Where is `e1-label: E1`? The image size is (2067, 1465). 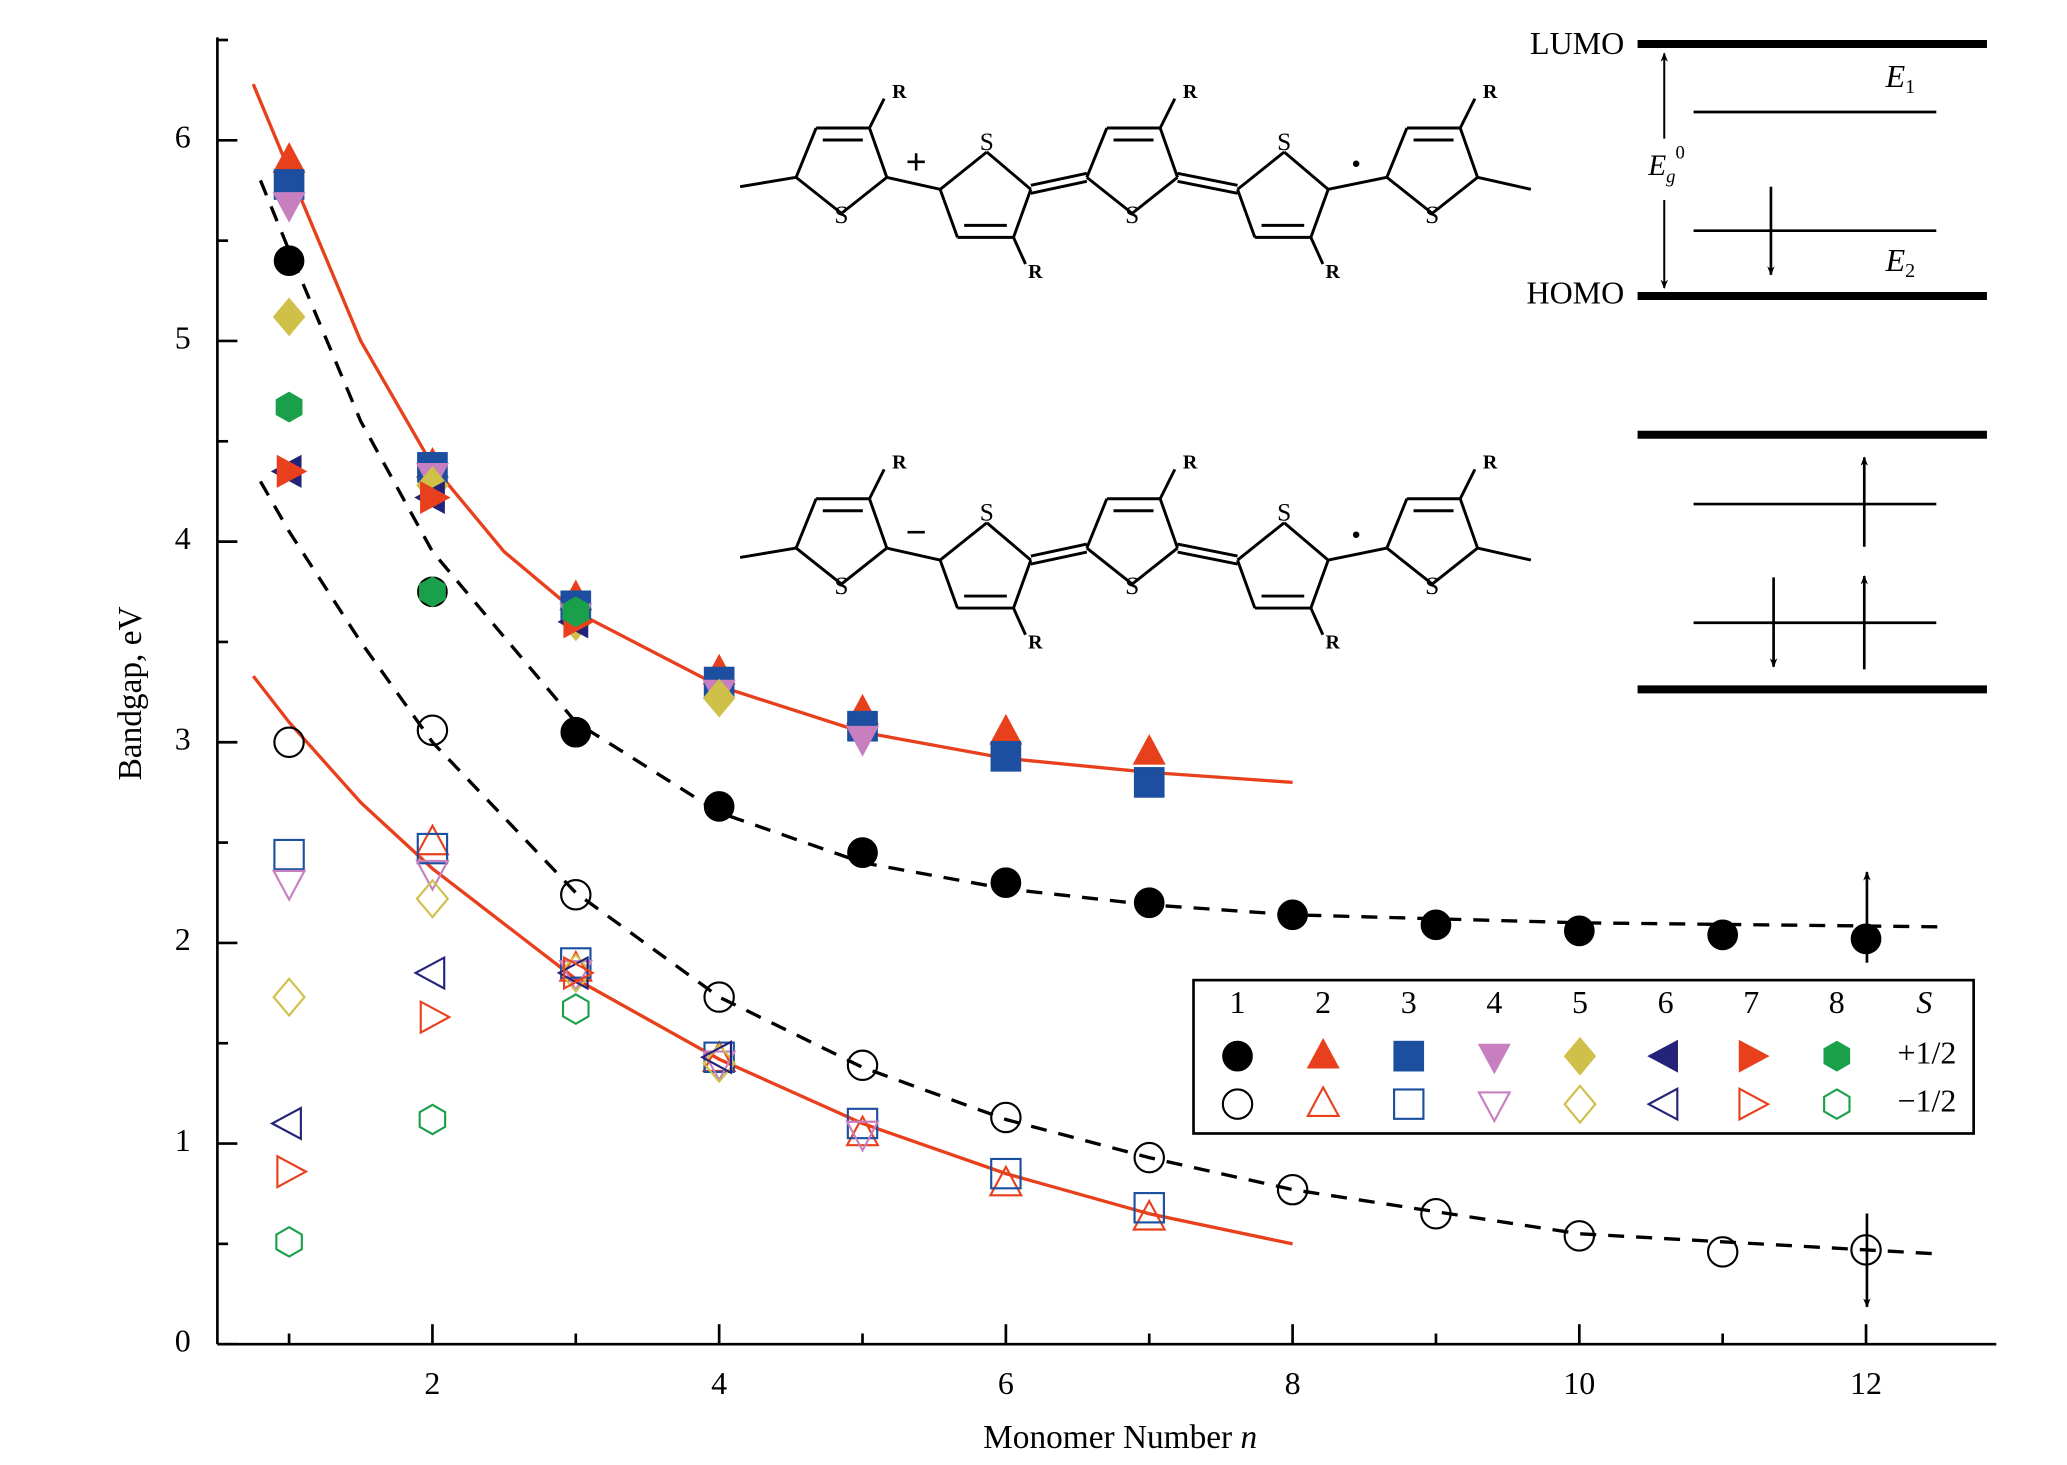 e1-label: E1 is located at coordinates (1900, 77).